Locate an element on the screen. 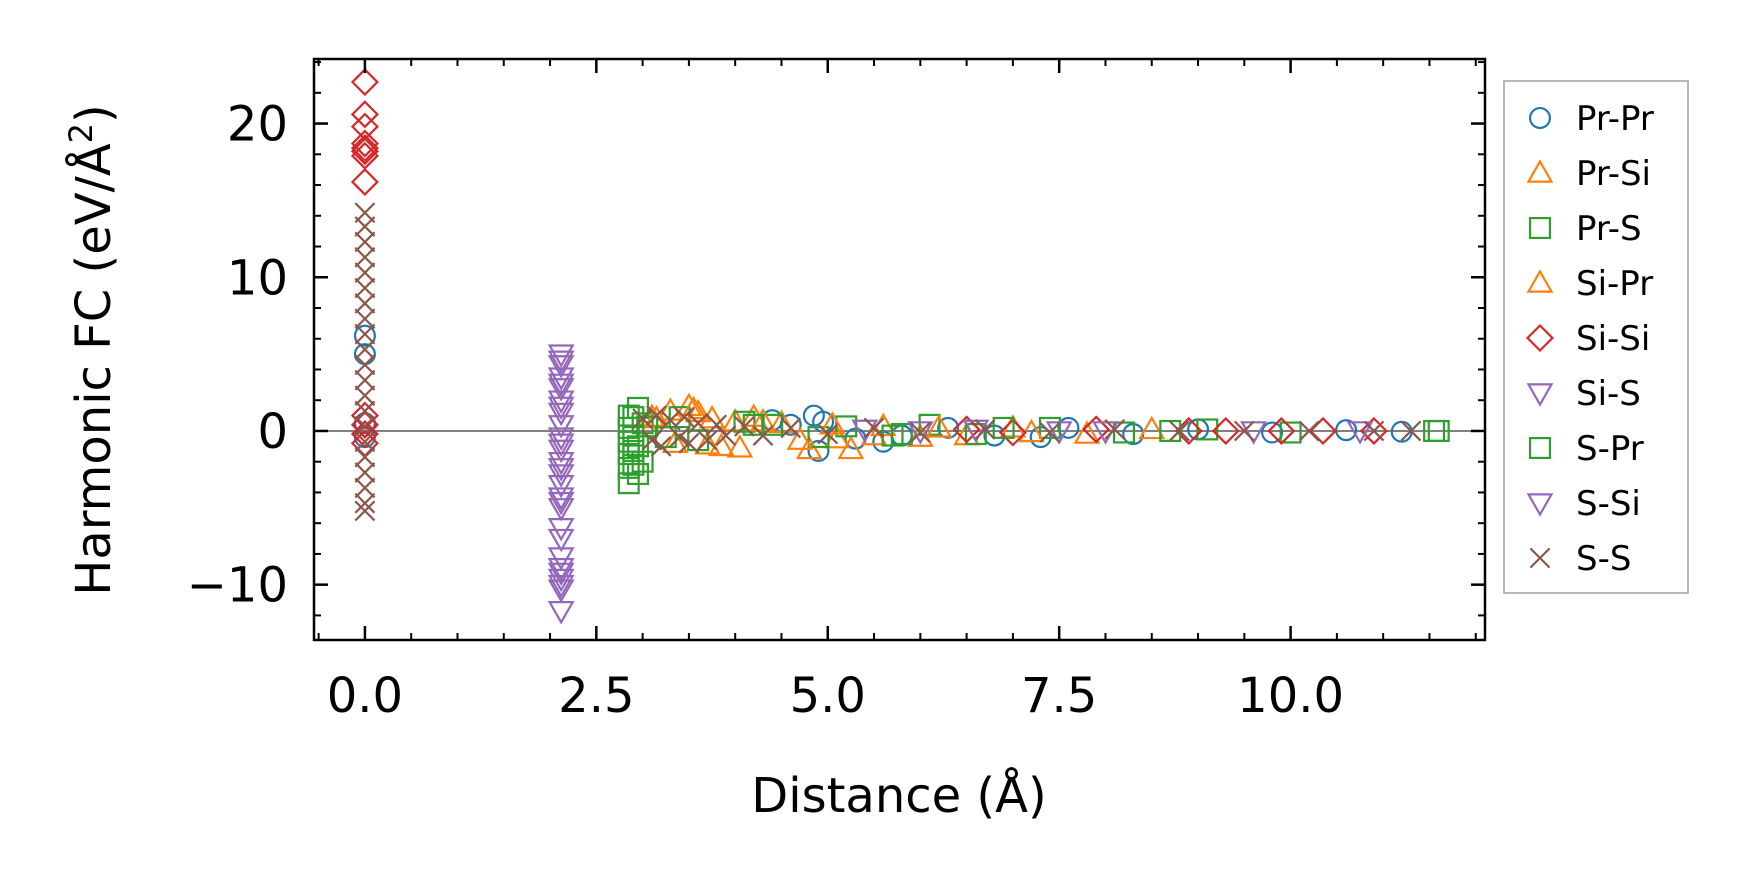 This screenshot has width=1742, height=883. legend-item: Pr-S is located at coordinates (1585, 229).